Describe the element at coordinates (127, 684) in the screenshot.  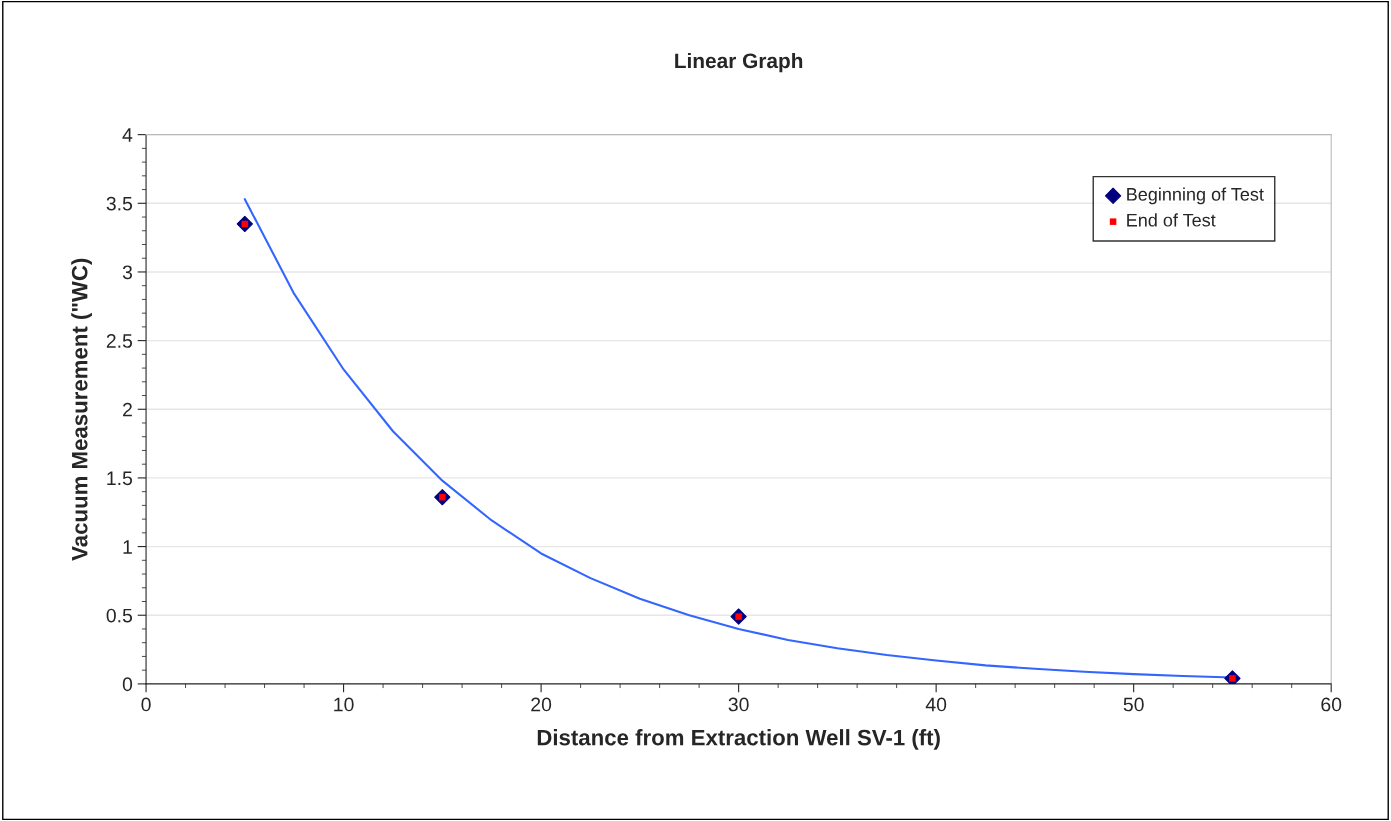
I see `y-tick-label: 0` at that location.